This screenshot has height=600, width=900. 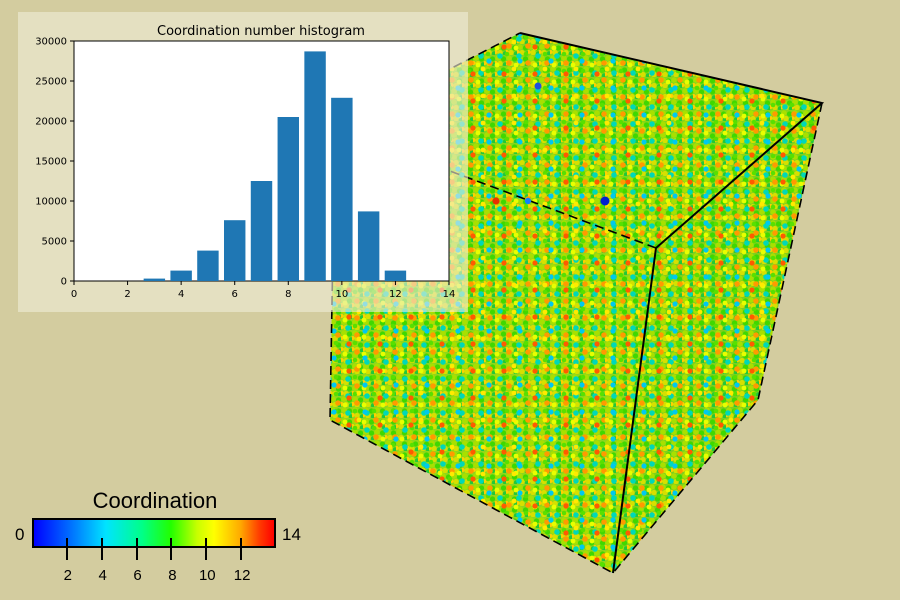 What do you see at coordinates (154, 553) in the screenshot?
I see `colorbar-ticks: 2 4 6 8 10 12` at bounding box center [154, 553].